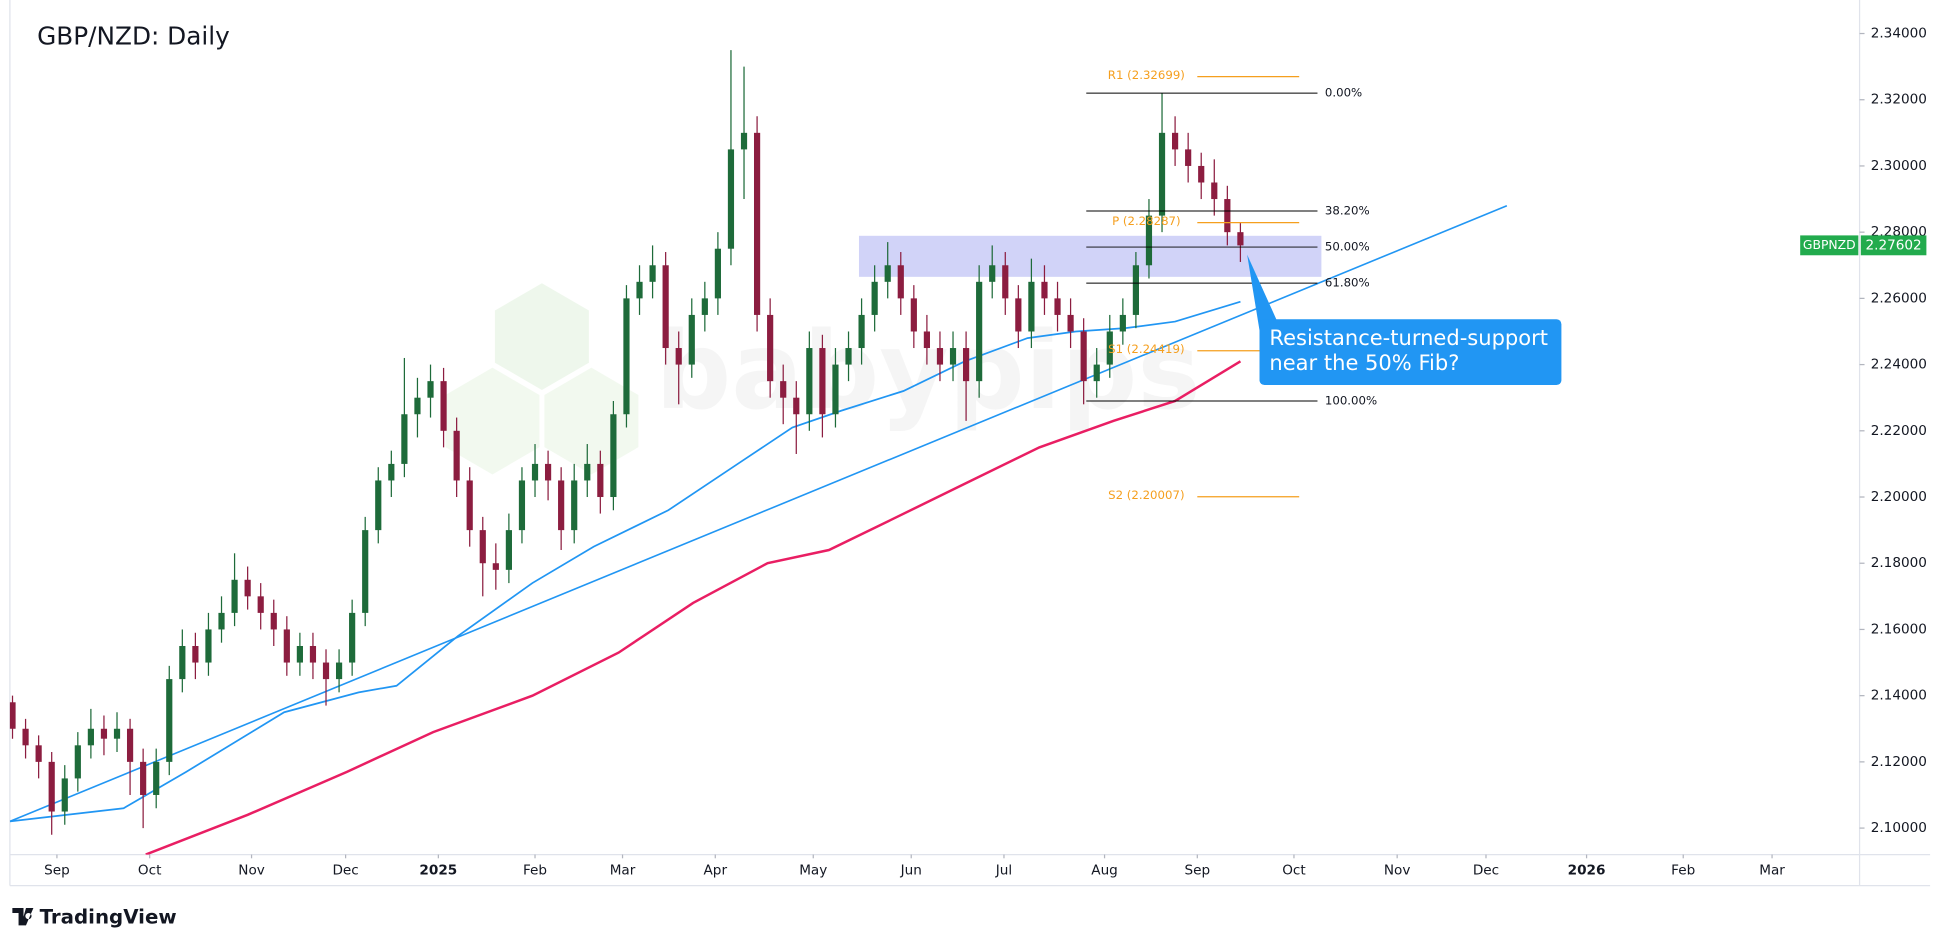  I want to click on x-tick-label: 2026, so click(1587, 871).